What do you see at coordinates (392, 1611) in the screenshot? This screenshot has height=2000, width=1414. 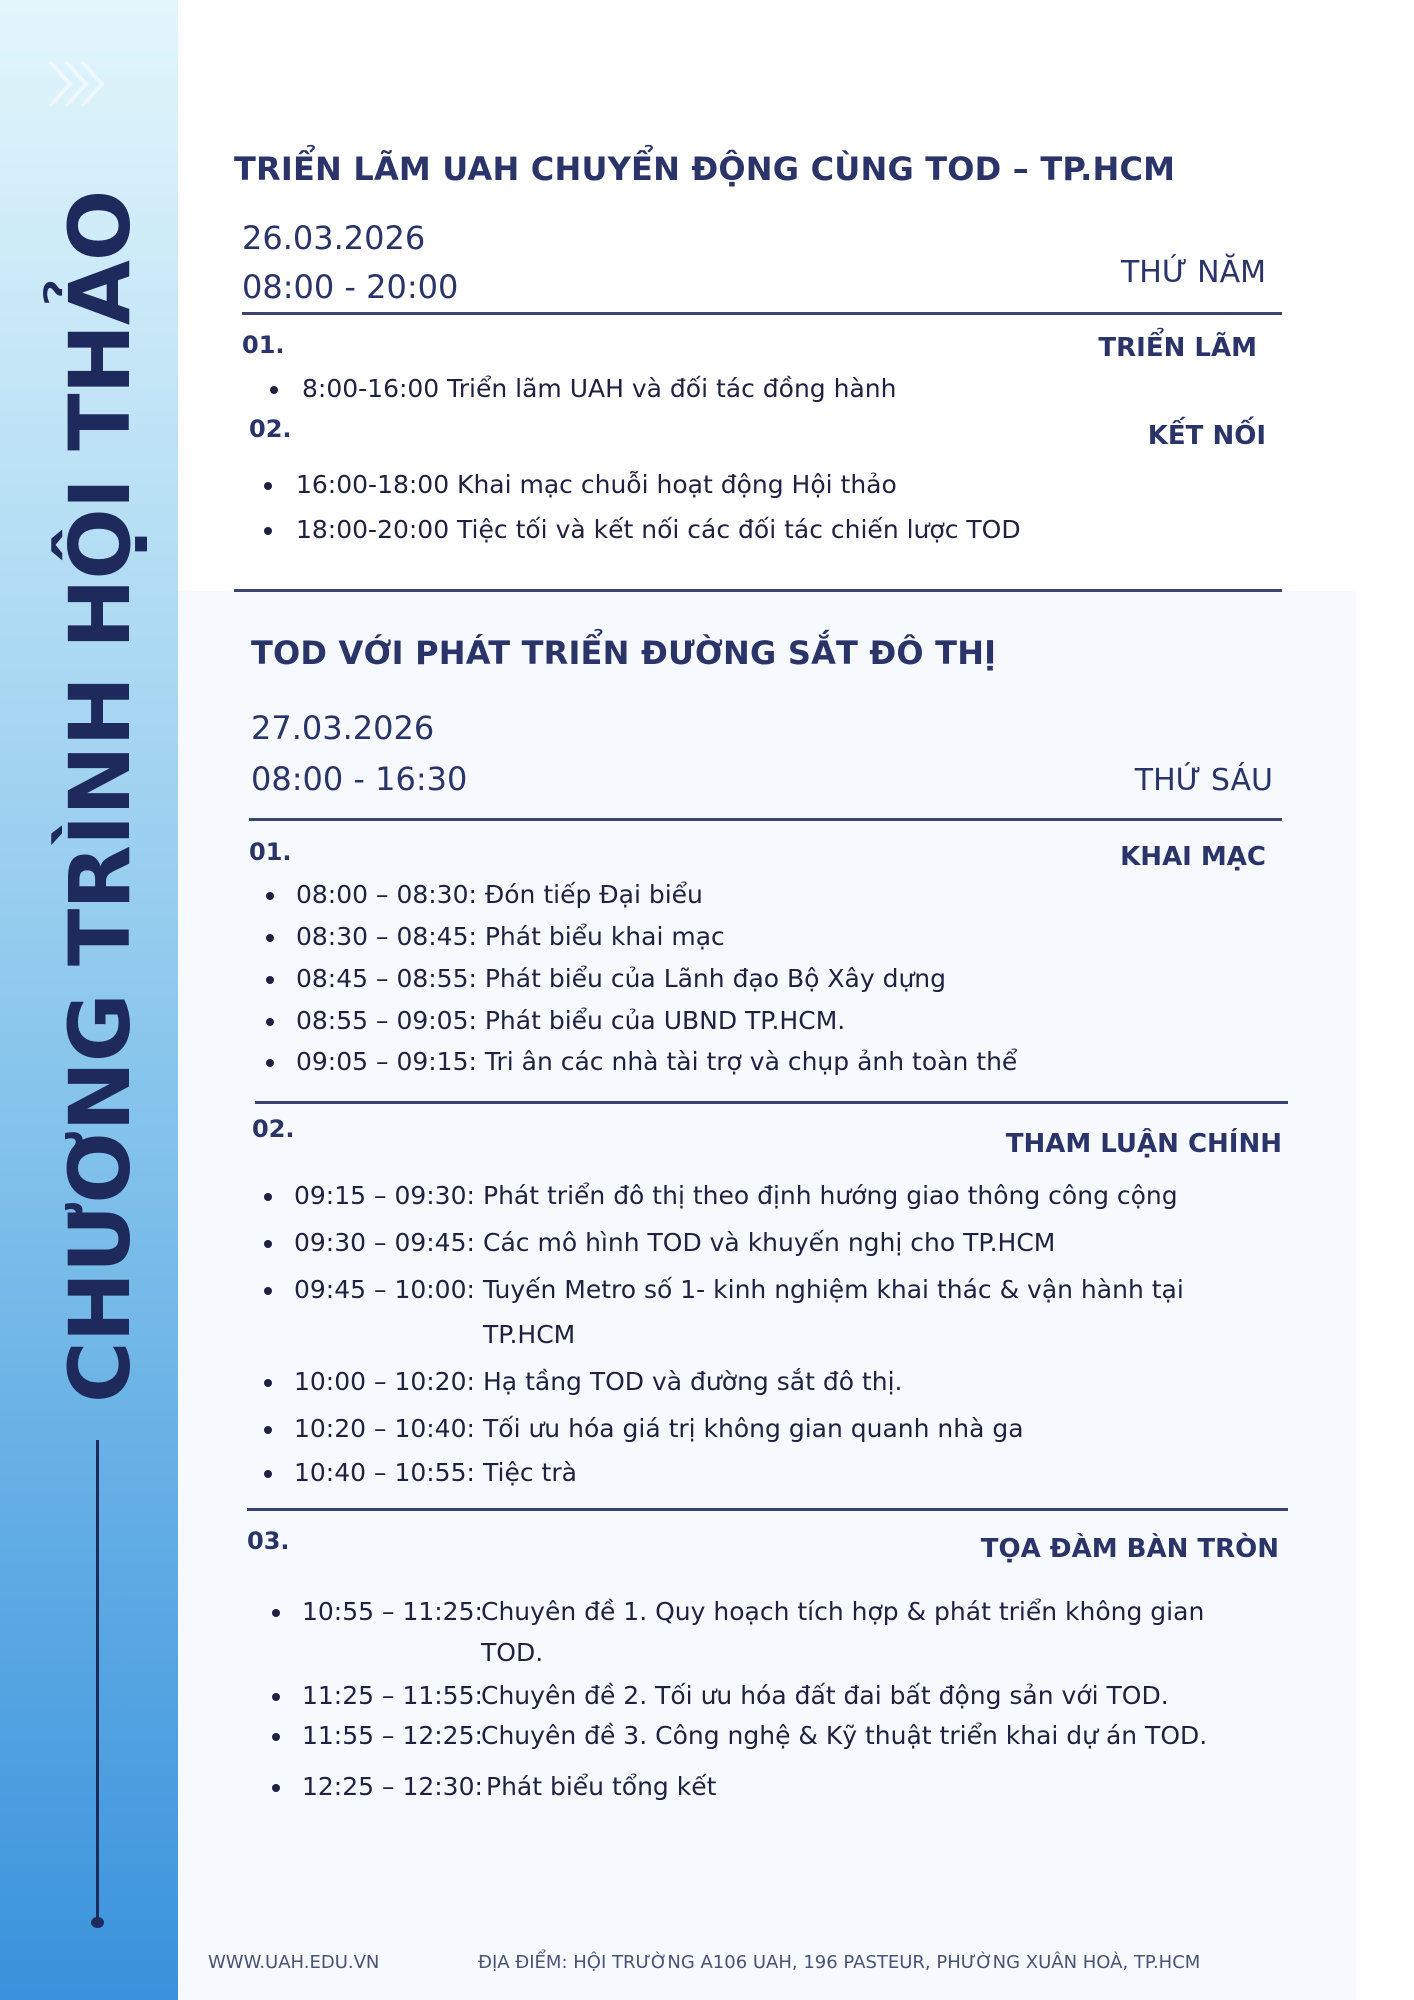 I see `item-time: 10:55 – 11:25:` at bounding box center [392, 1611].